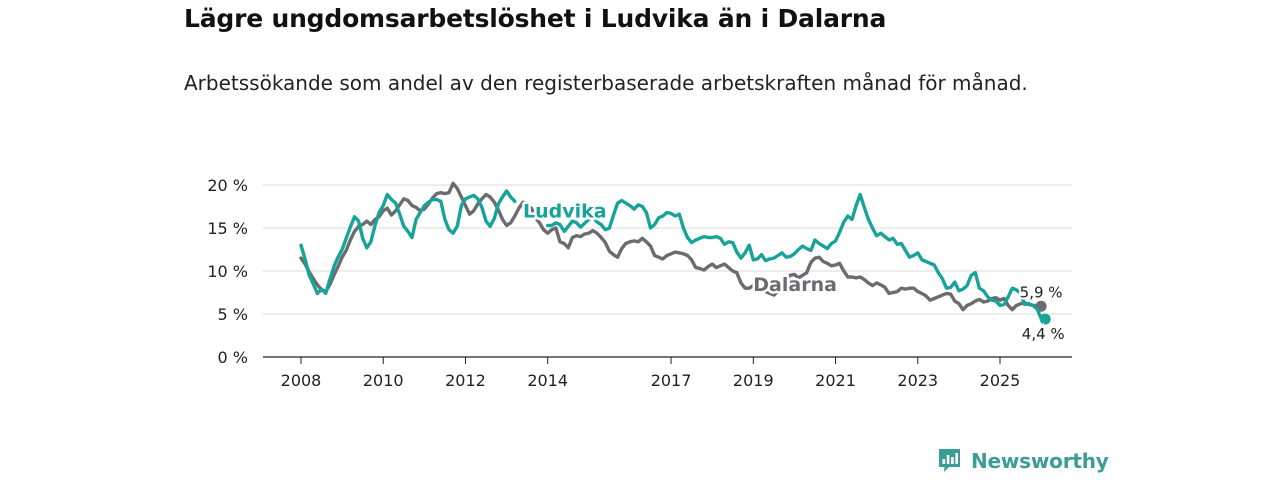  I want to click on x-tick-label: 2012, so click(465, 380).